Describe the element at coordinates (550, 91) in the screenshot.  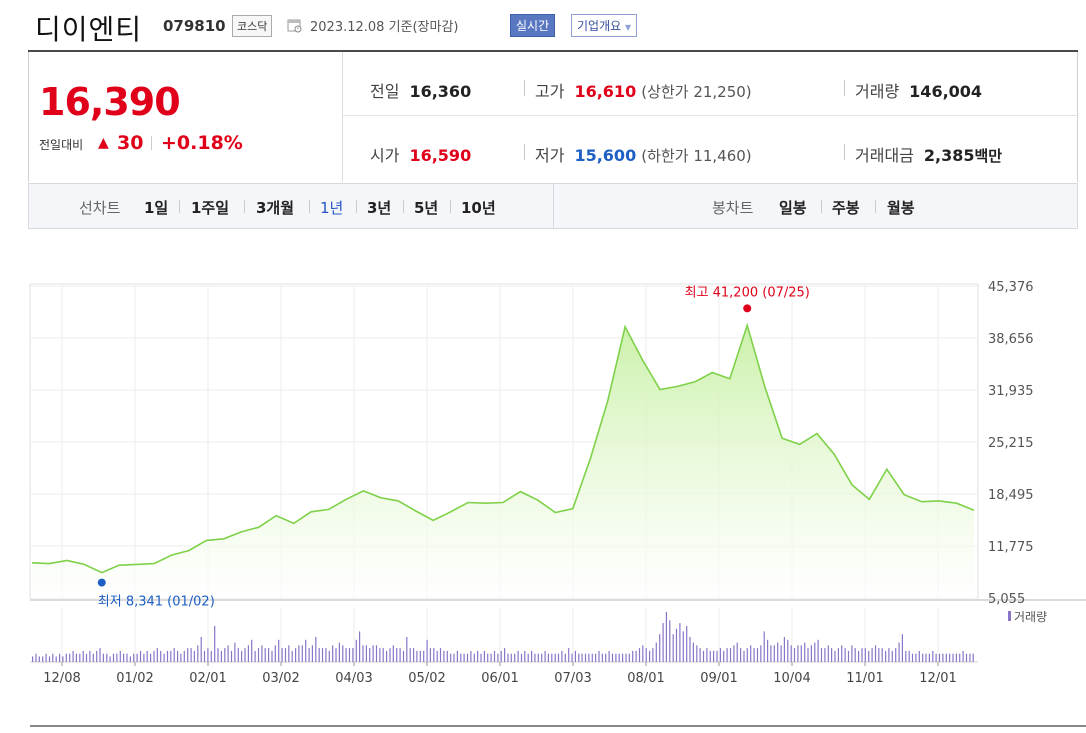
I see `day-high-label: 고가` at that location.